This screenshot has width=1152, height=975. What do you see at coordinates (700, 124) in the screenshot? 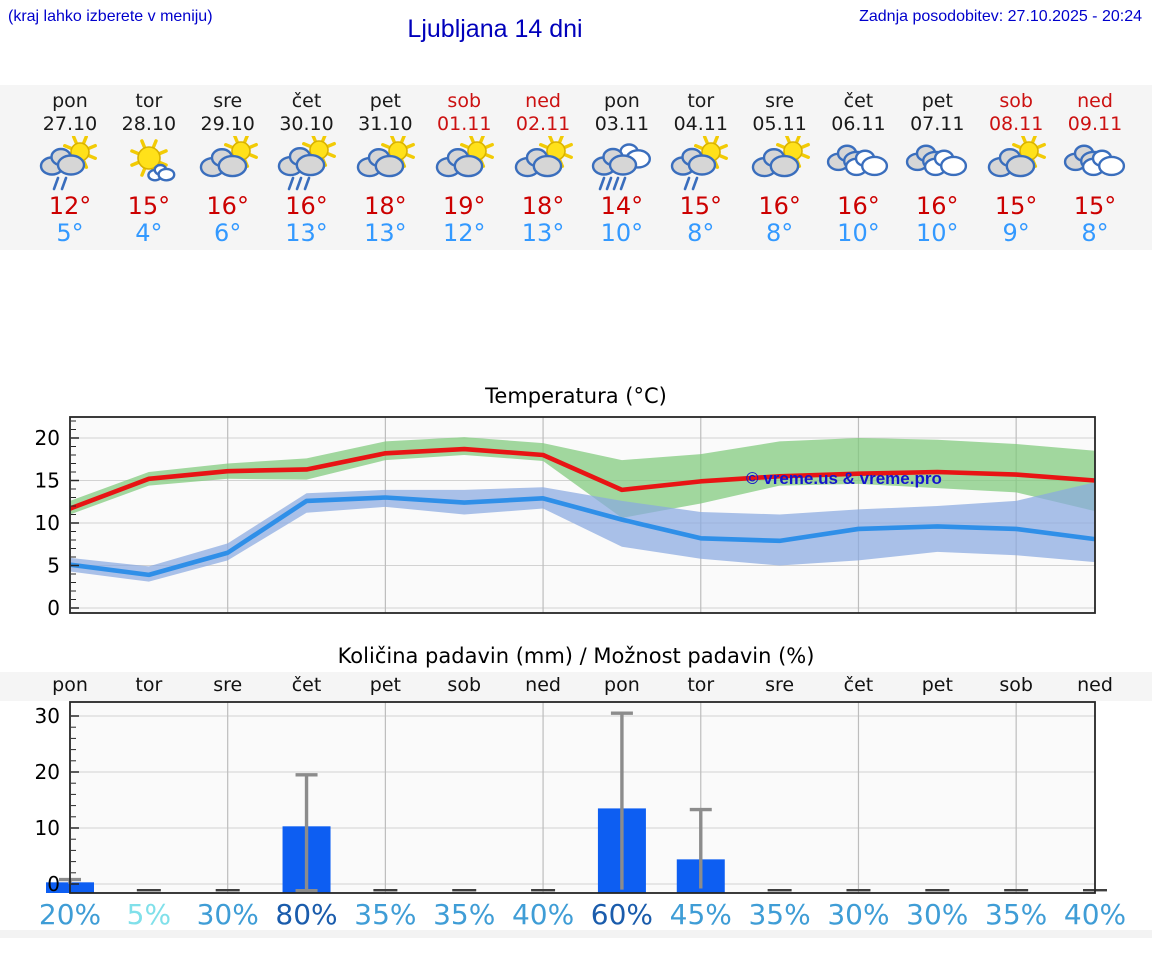
I see `day-date: 04.11` at bounding box center [700, 124].